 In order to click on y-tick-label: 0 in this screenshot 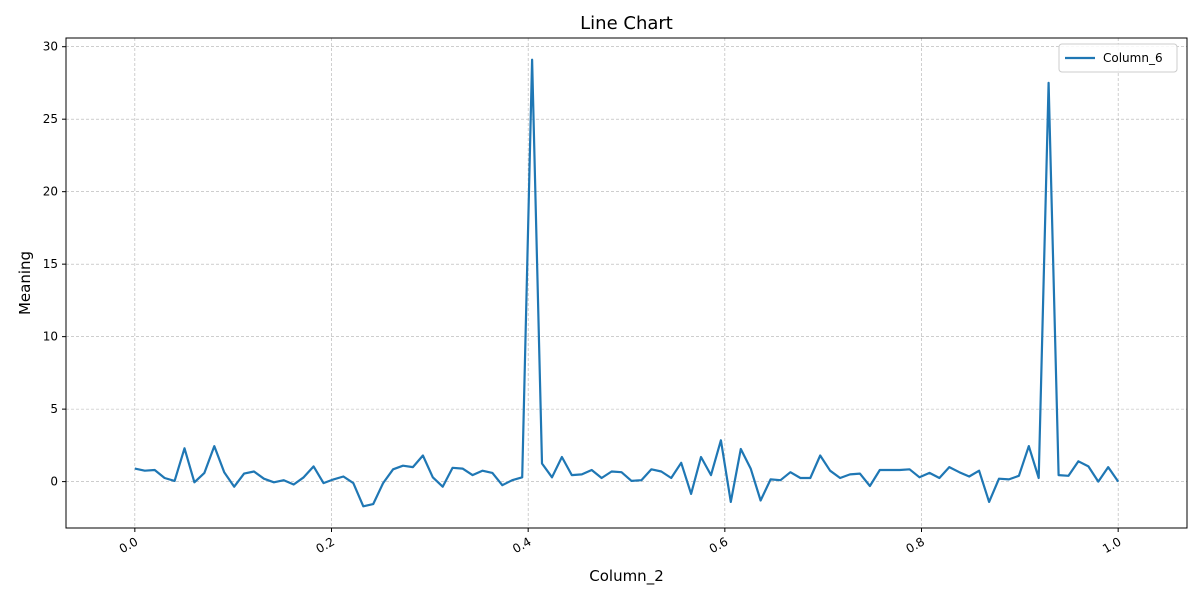, I will do `click(54, 482)`.